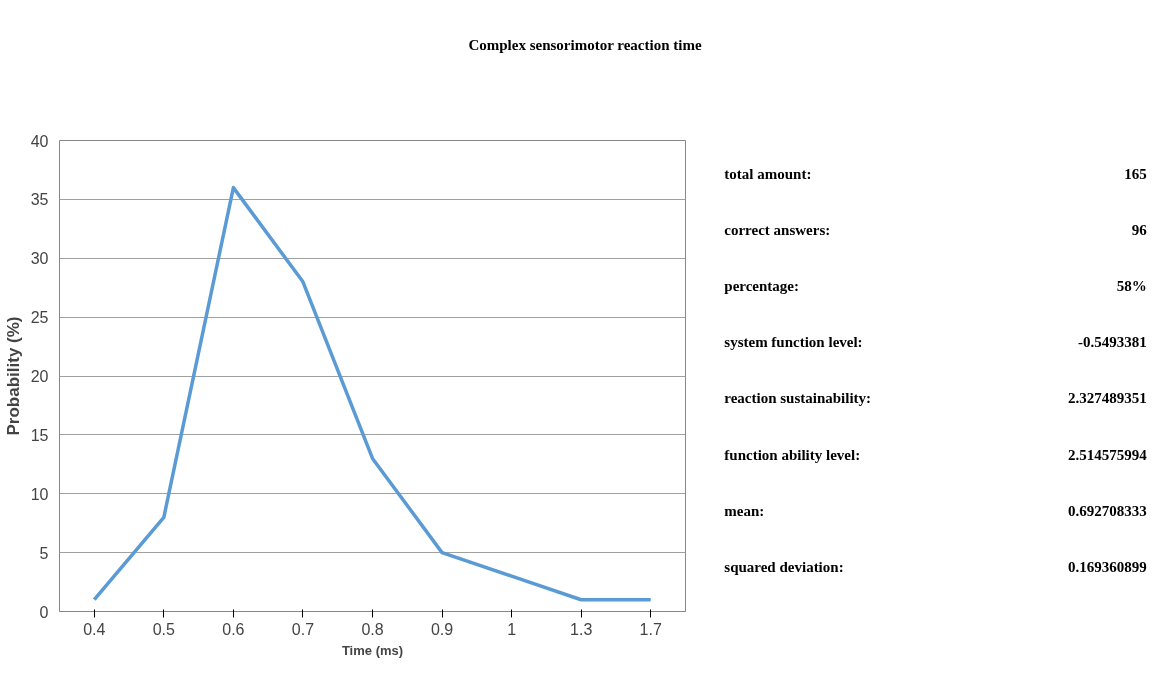 The height and width of the screenshot is (692, 1168). Describe the element at coordinates (39, 435) in the screenshot. I see `y-tick-label: 15` at that location.